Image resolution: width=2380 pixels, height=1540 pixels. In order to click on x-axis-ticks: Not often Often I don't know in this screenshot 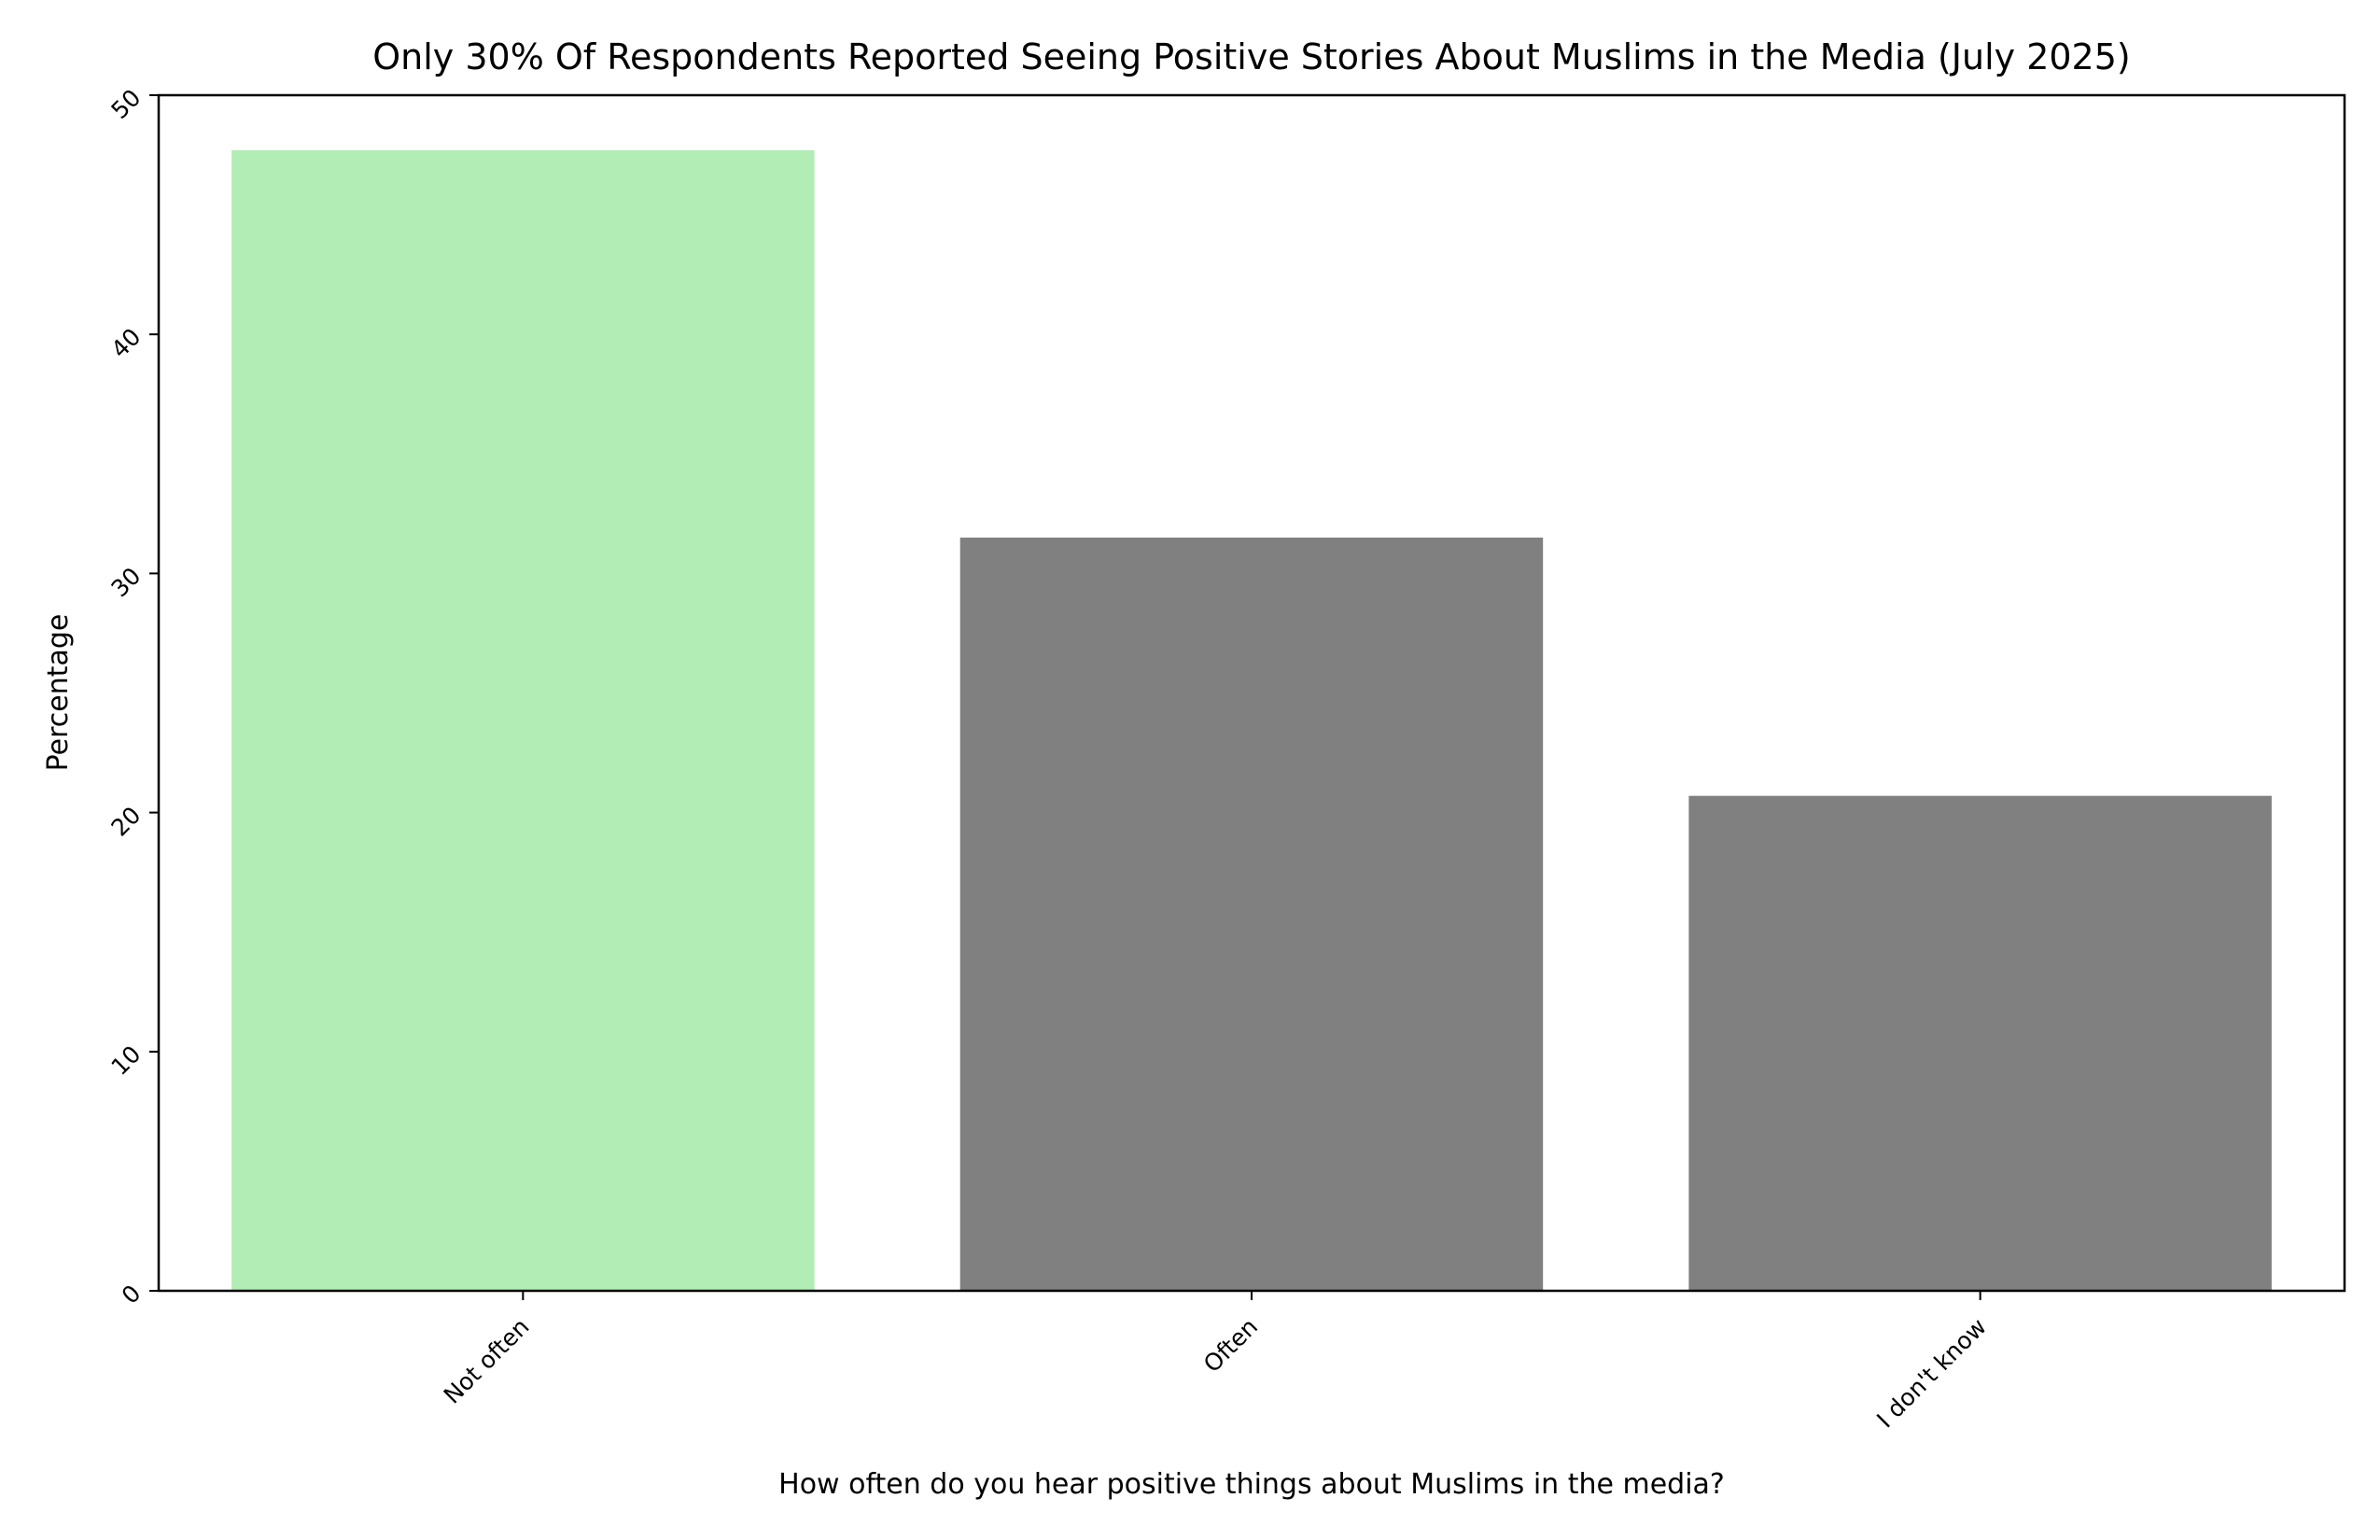, I will do `click(1215, 1362)`.